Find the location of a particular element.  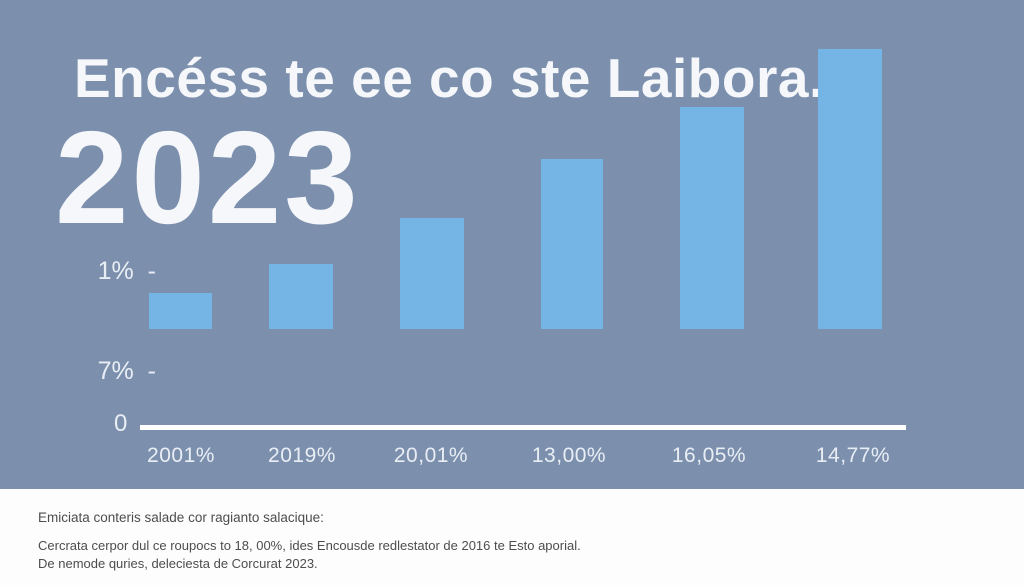

x-axis-label: 16,05% is located at coordinates (709, 455).